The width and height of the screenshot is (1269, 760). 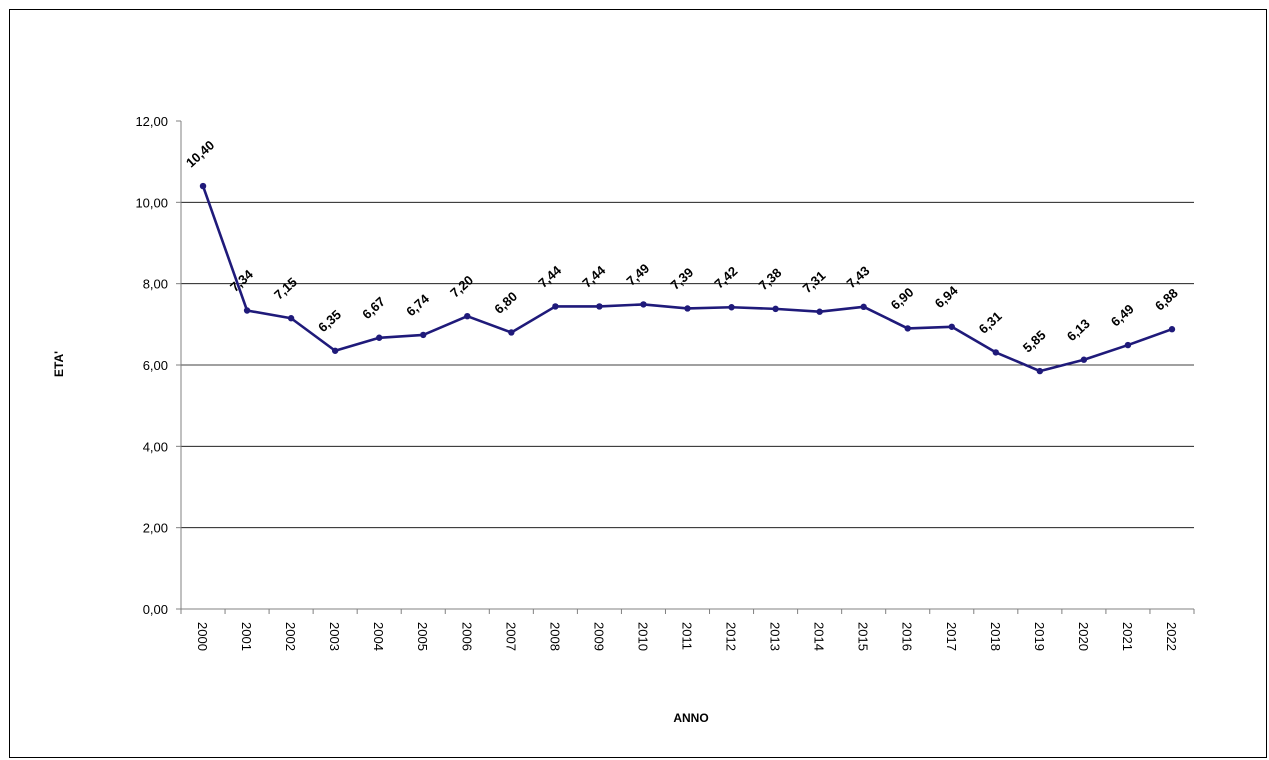 What do you see at coordinates (285, 288) in the screenshot?
I see `data-label: 7,15` at bounding box center [285, 288].